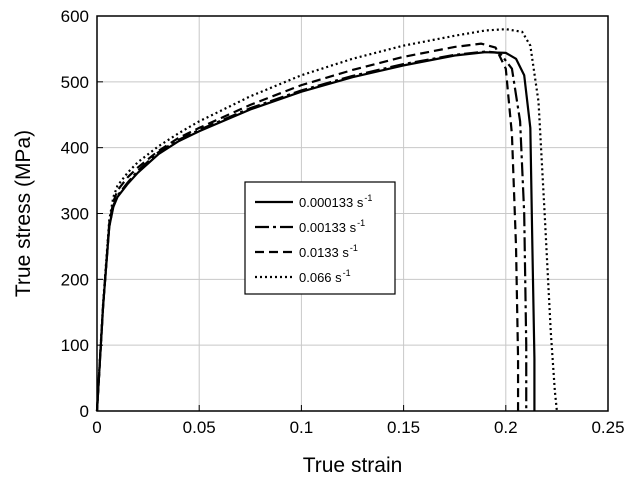 This screenshot has height=479, width=626. What do you see at coordinates (403, 427) in the screenshot?
I see `x-tick-label: 0.15` at bounding box center [403, 427].